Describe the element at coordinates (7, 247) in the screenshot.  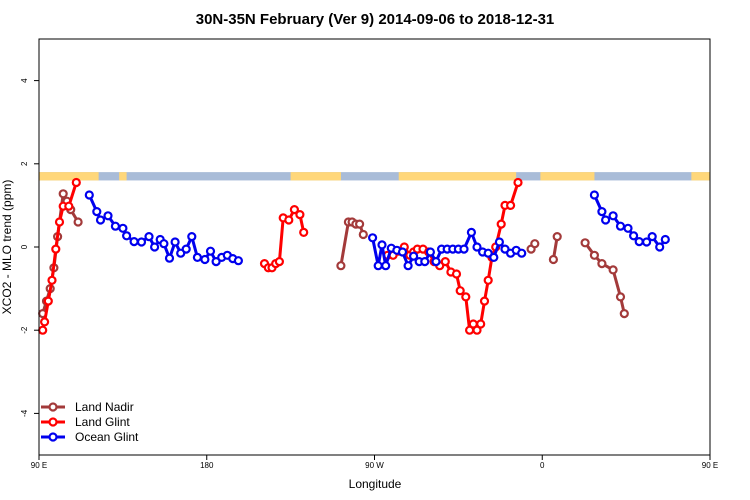
I see `y-axis-label: XCO2 - MLO trend (ppm)` at that location.